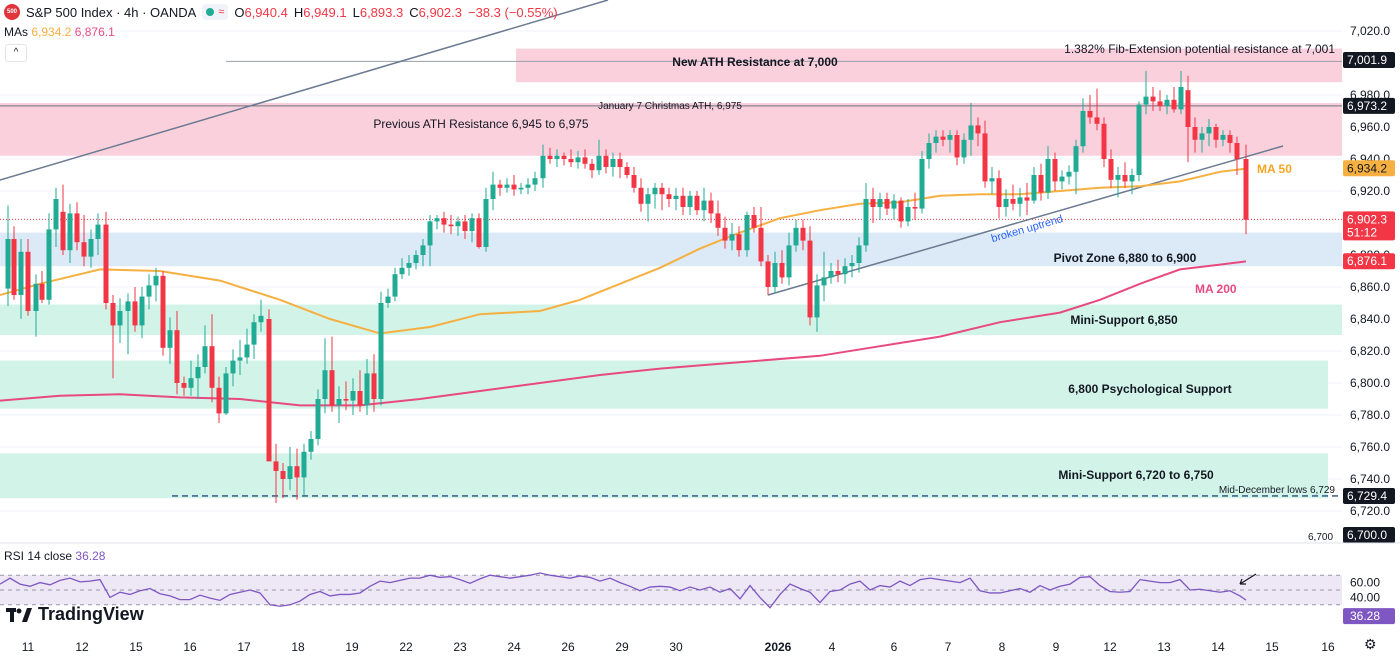 This screenshot has width=1400, height=657. I want to click on price-label-box: 7,001.9, so click(1369, 59).